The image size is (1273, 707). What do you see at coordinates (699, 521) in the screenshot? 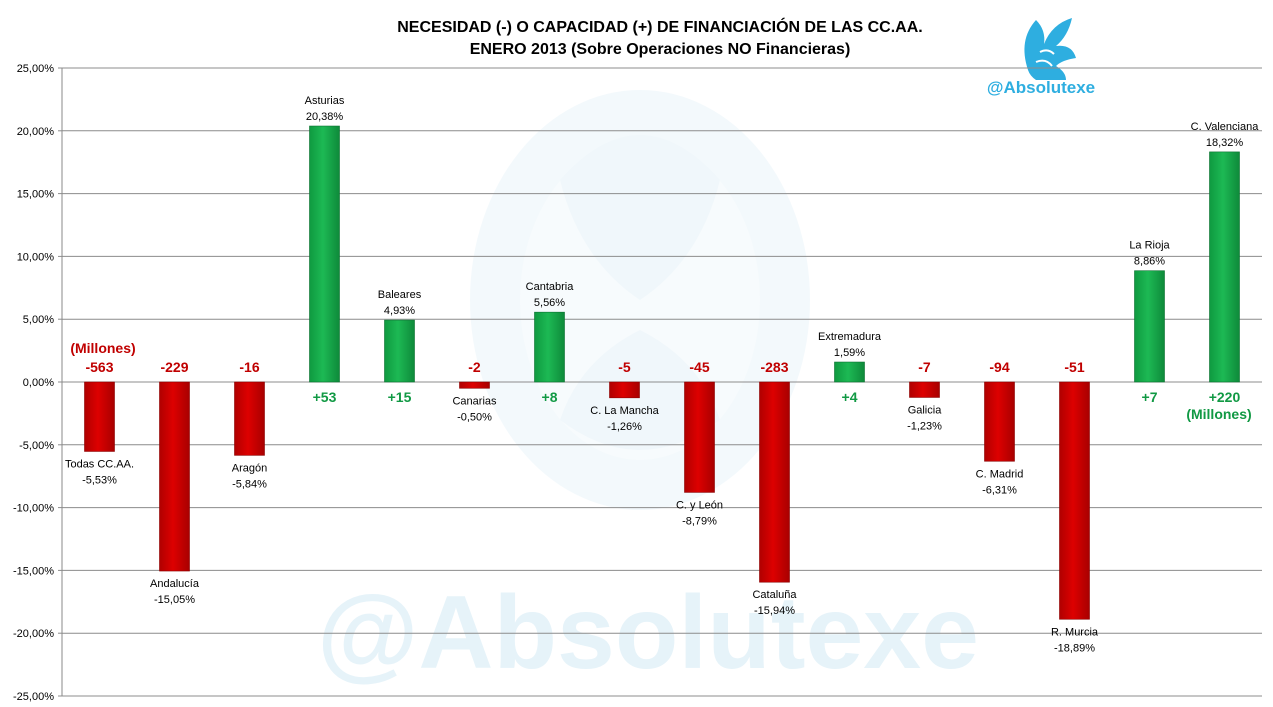
I see `value-label: -8,79%` at bounding box center [699, 521].